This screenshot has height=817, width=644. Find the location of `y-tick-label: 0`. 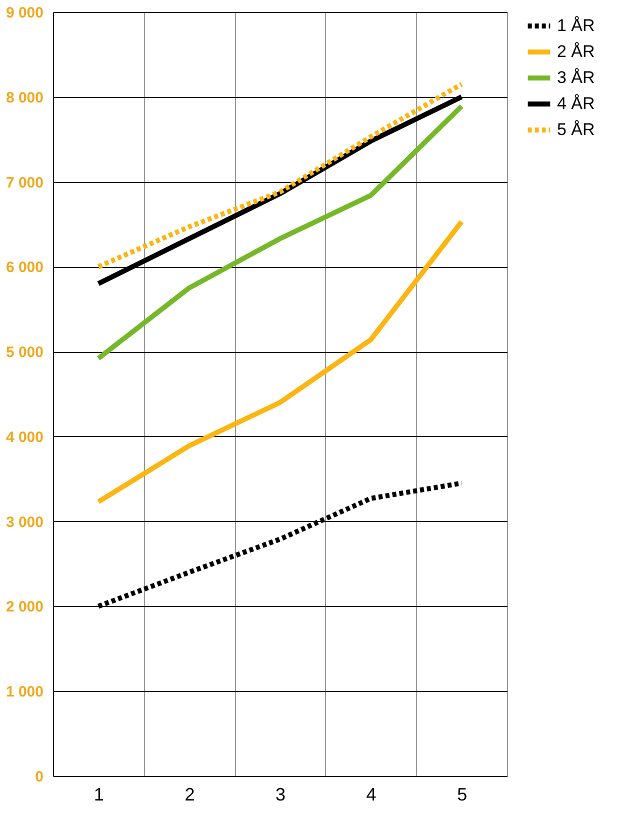

y-tick-label: 0 is located at coordinates (39, 777).